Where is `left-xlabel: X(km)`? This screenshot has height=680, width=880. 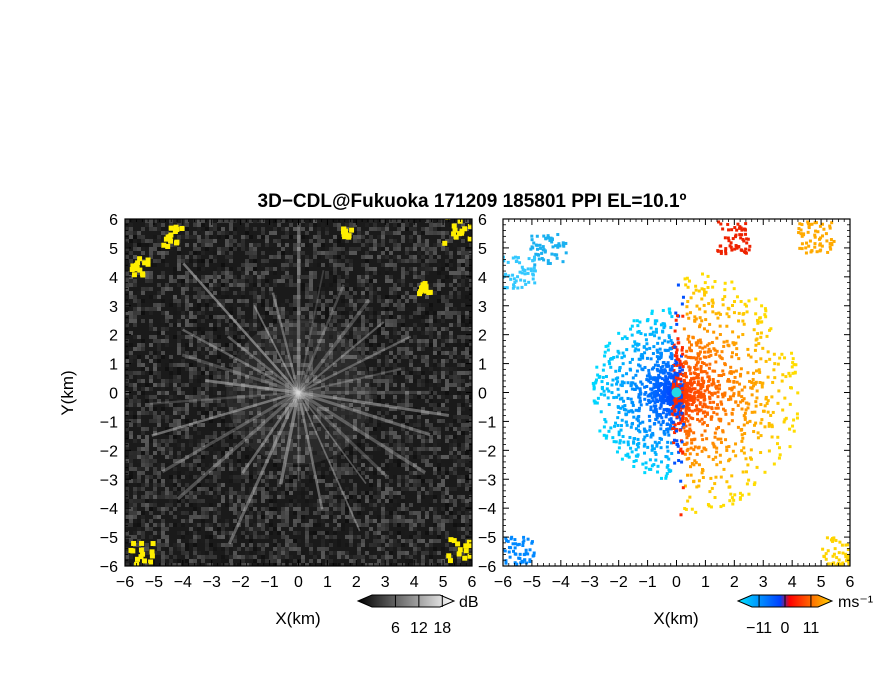 left-xlabel: X(km) is located at coordinates (297, 618).